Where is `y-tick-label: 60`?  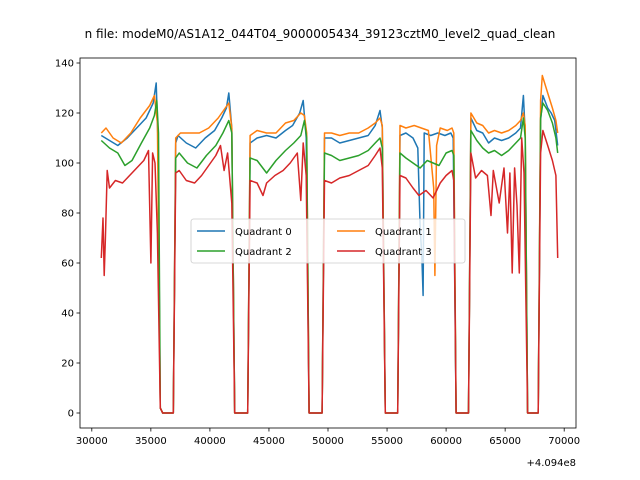 y-tick-label: 60 is located at coordinates (67, 264).